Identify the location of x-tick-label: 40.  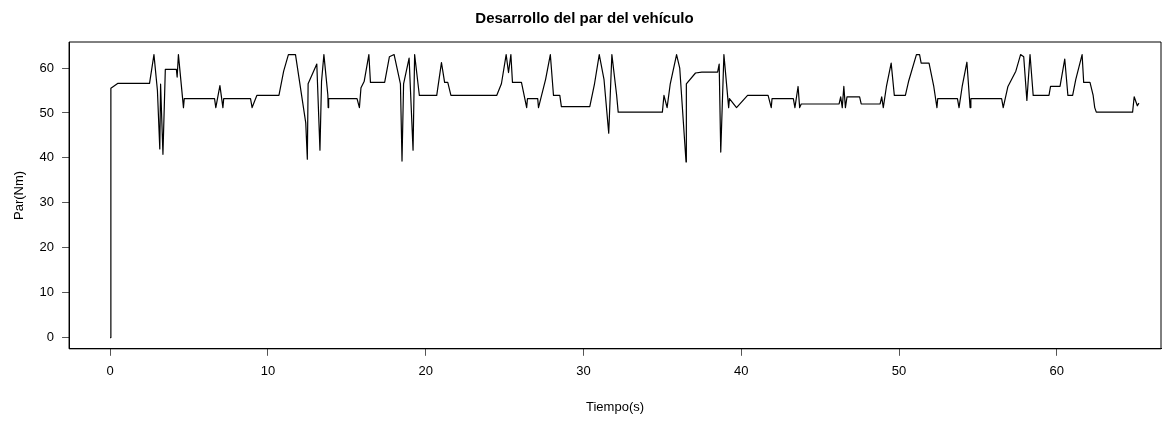
(741, 371).